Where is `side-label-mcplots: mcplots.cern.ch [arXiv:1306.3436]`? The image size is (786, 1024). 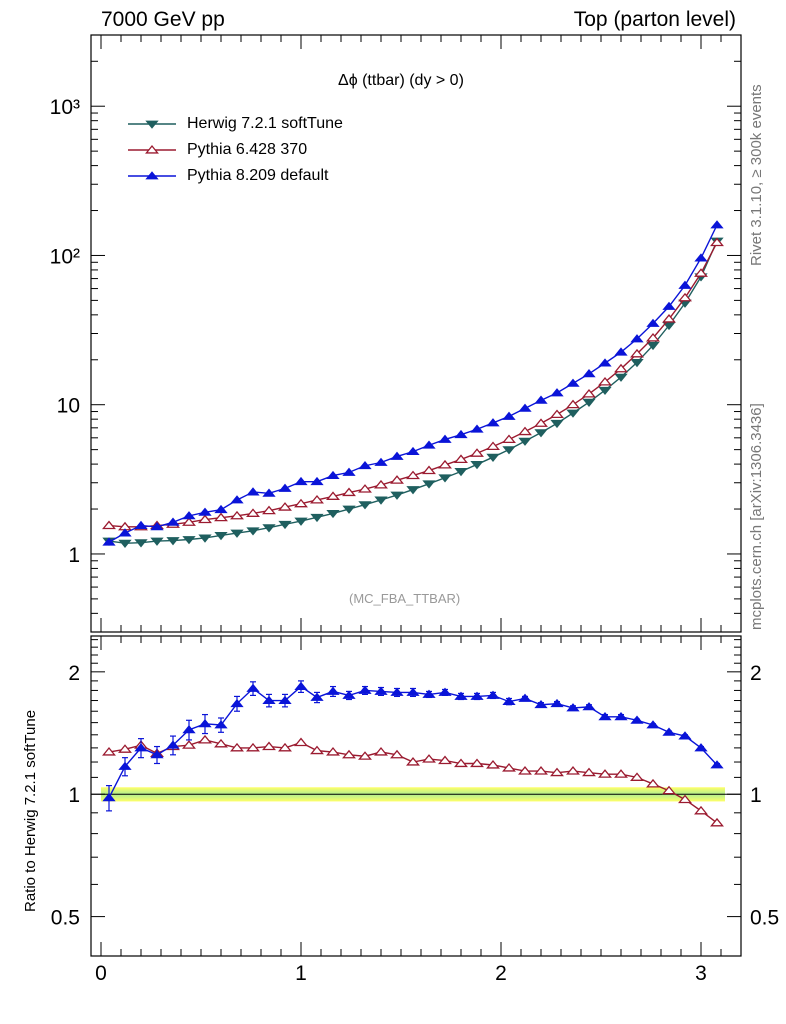 side-label-mcplots: mcplots.cern.ch [arXiv:1306.3436] is located at coordinates (756, 516).